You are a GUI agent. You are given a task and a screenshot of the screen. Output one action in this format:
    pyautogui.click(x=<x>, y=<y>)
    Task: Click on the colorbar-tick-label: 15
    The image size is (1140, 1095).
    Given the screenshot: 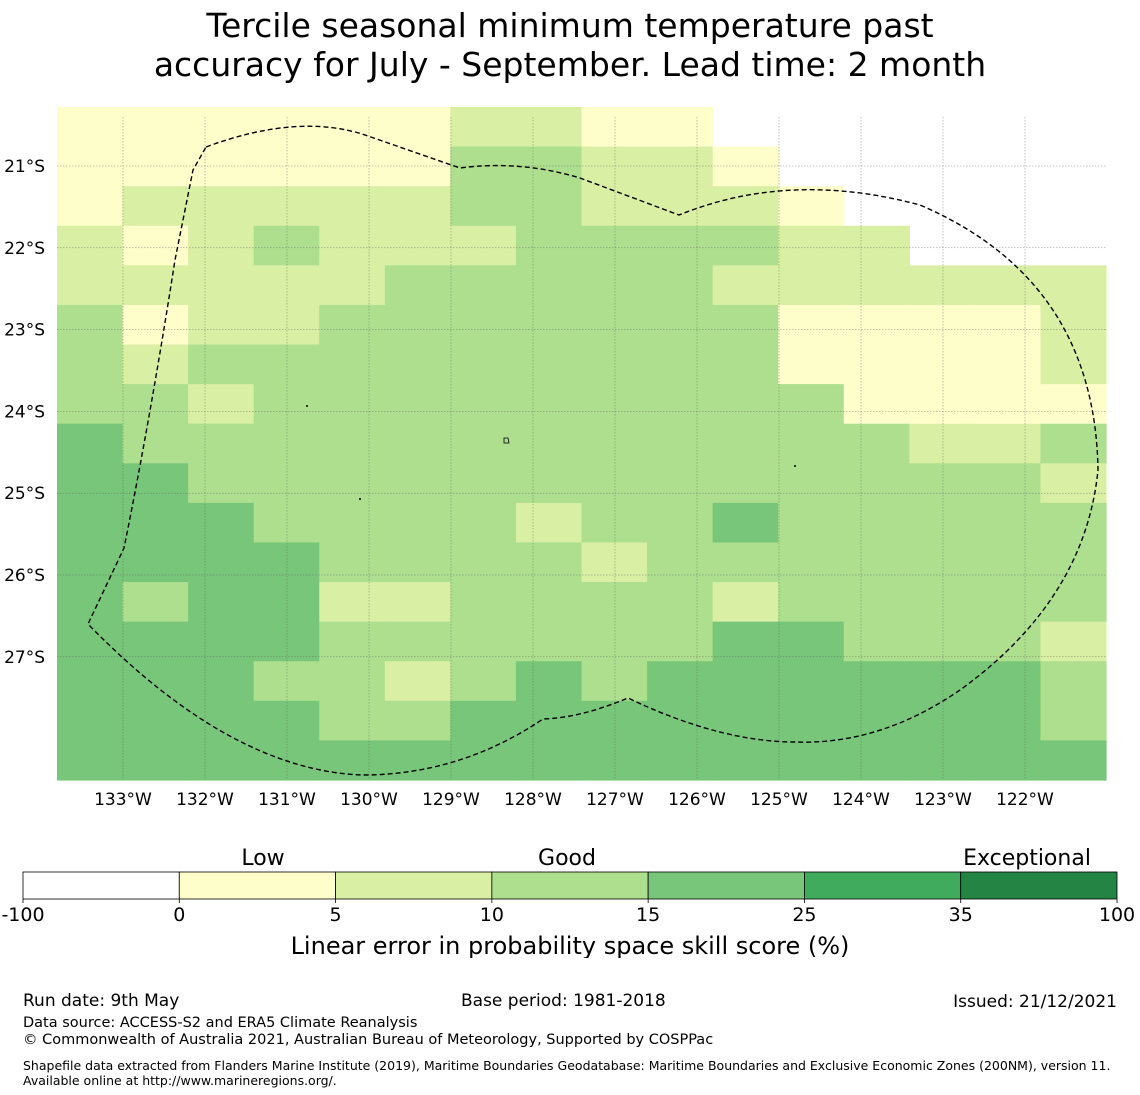 What is the action you would take?
    pyautogui.click(x=648, y=915)
    